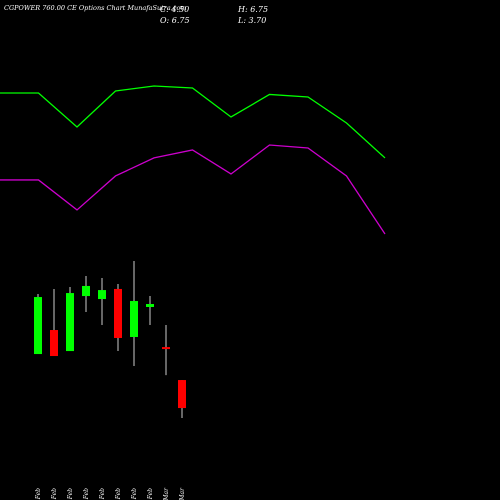  What do you see at coordinates (150, 494) in the screenshot?
I see `x-tick-label: 27 Feb` at bounding box center [150, 494].